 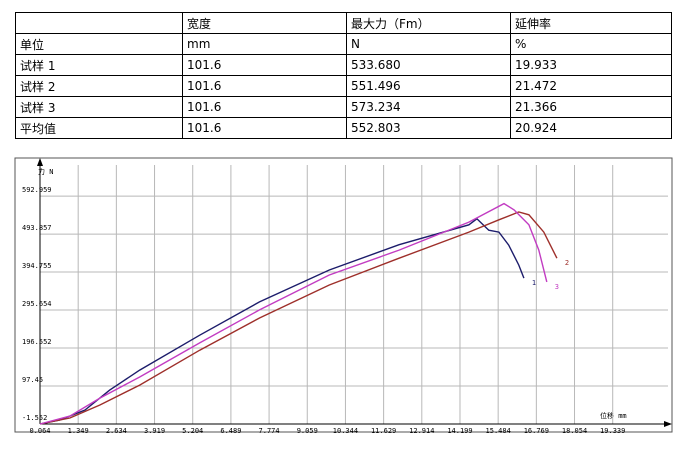 I want to click on table-row: 试样 1 101.6 533.680 19.933, so click(x=343, y=65).